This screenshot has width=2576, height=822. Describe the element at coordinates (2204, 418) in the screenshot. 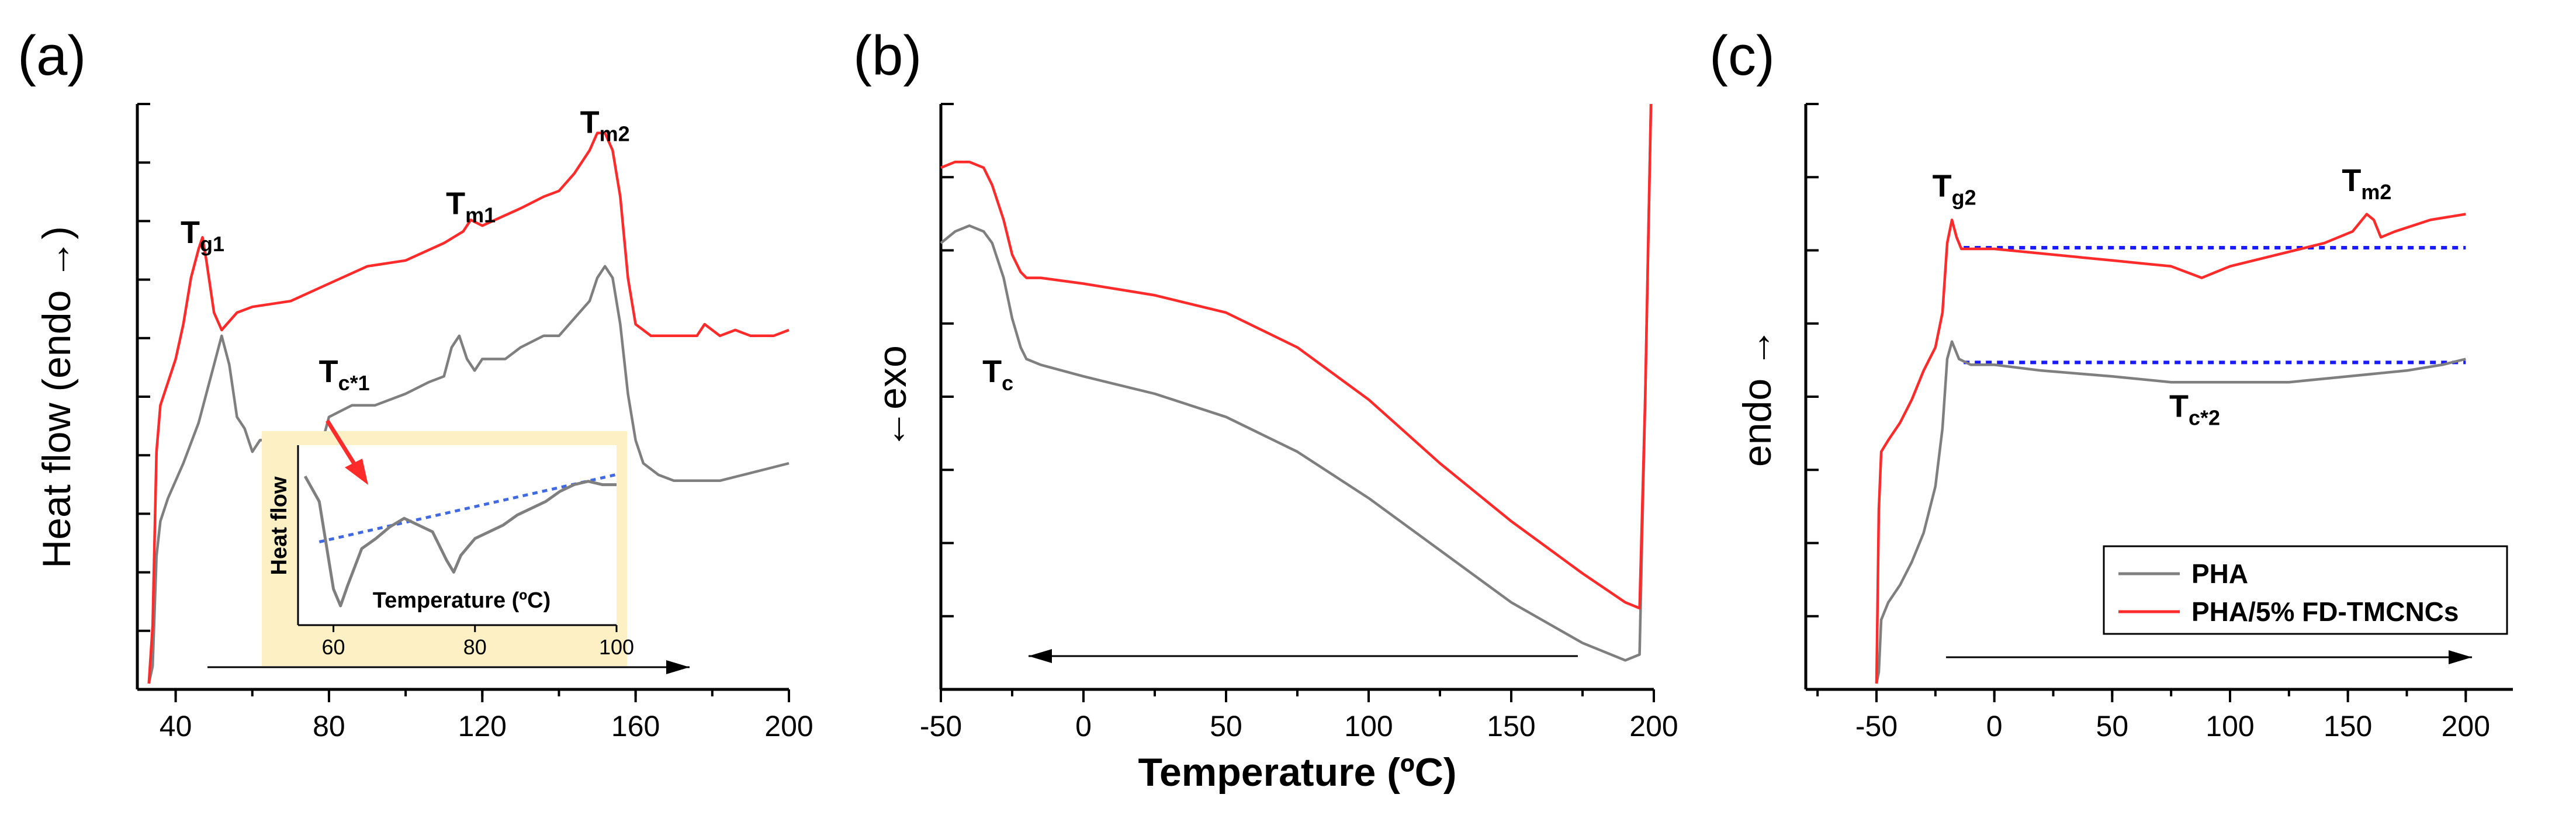

I see `annotation-sub: c*2` at that location.